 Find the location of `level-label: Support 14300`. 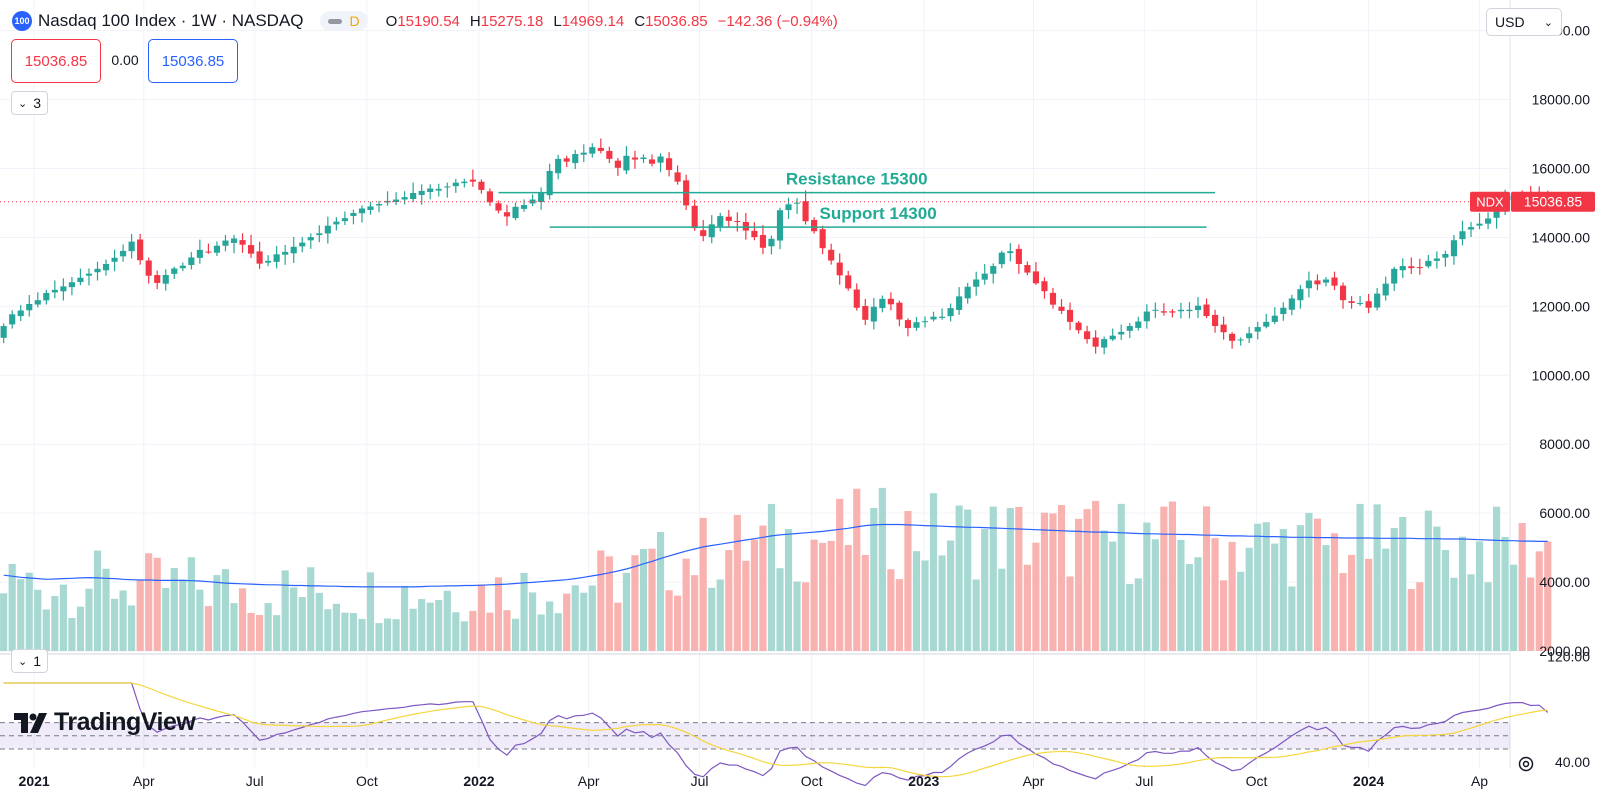

level-label: Support 14300 is located at coordinates (878, 213).